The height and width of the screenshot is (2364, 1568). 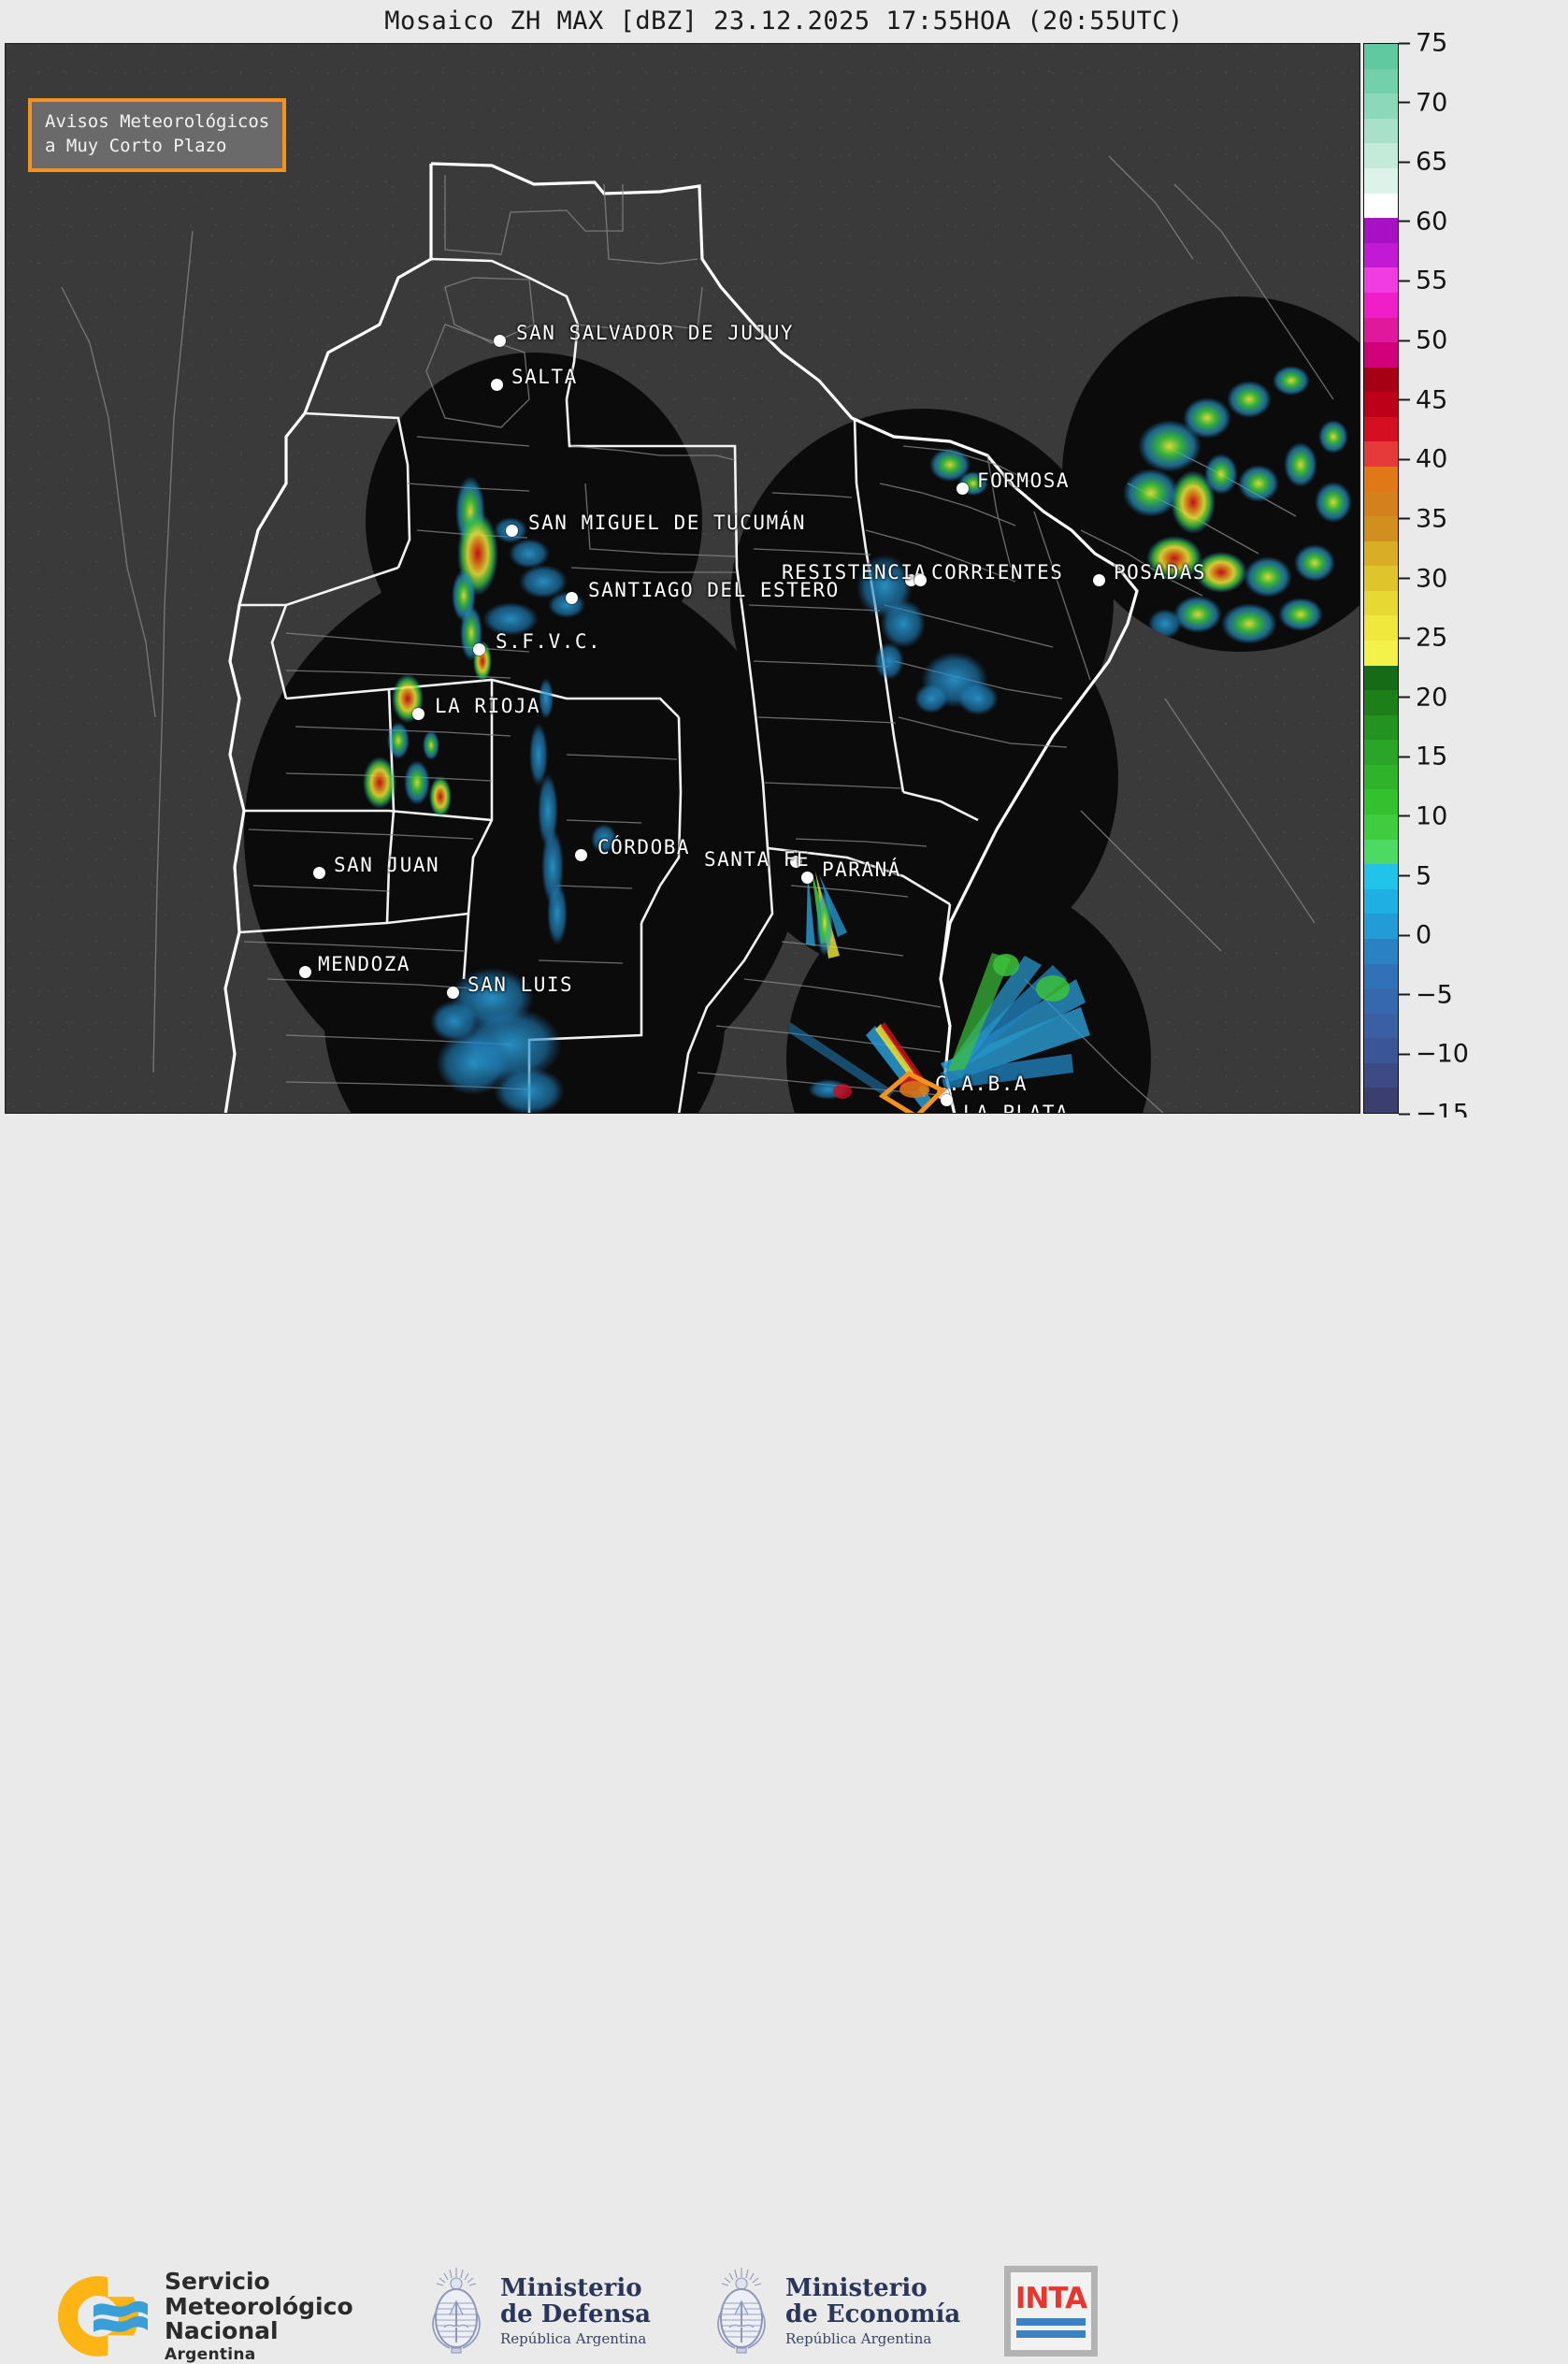 What do you see at coordinates (1432, 103) in the screenshot?
I see `colorbar-tick-label: 70` at bounding box center [1432, 103].